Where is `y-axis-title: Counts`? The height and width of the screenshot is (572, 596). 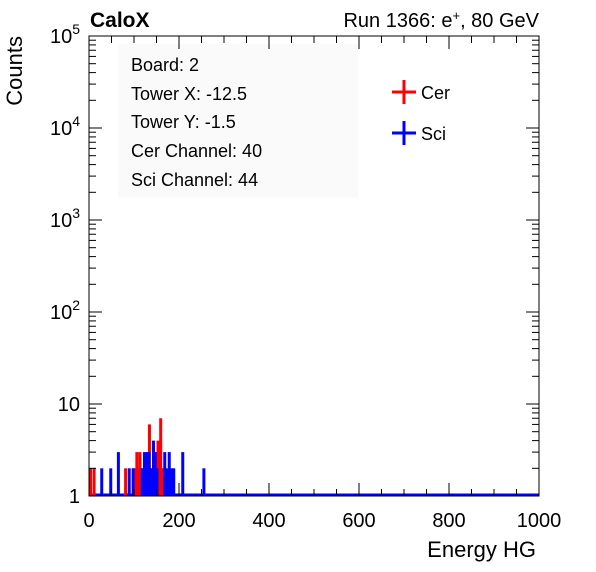 y-axis-title: Counts is located at coordinates (14, 71).